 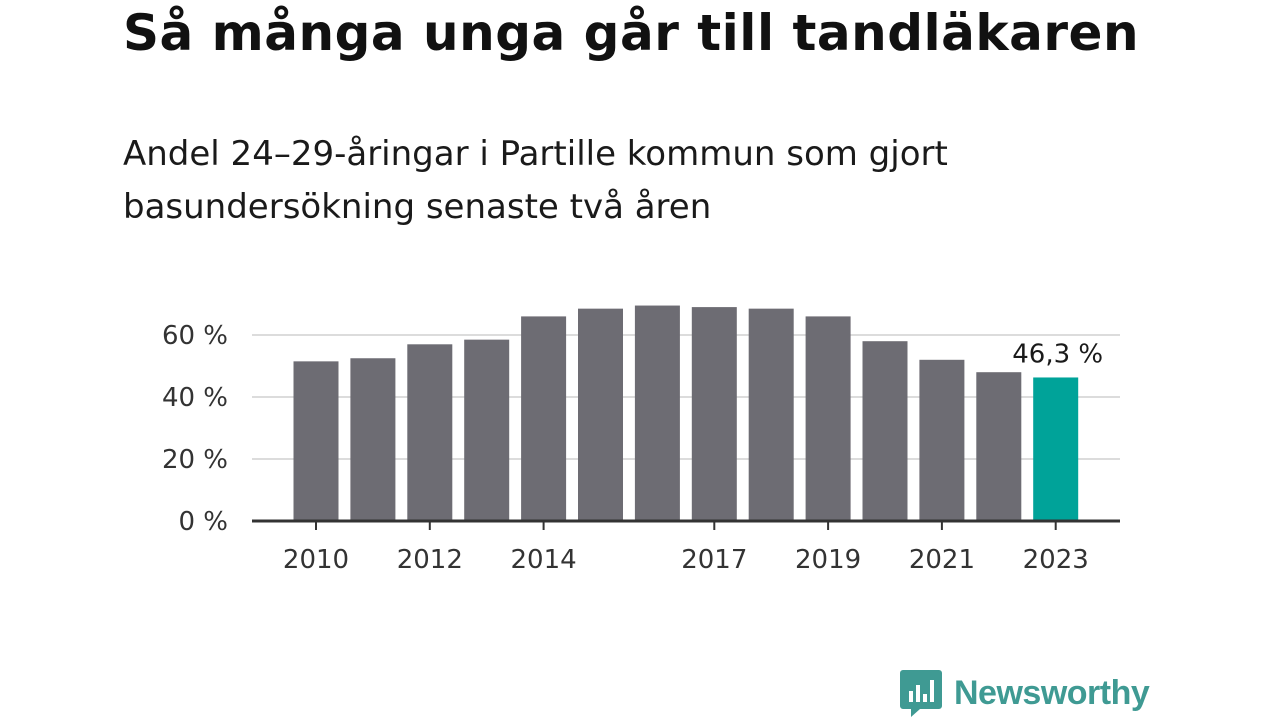 What do you see at coordinates (316, 441) in the screenshot?
I see `bar-2010` at bounding box center [316, 441].